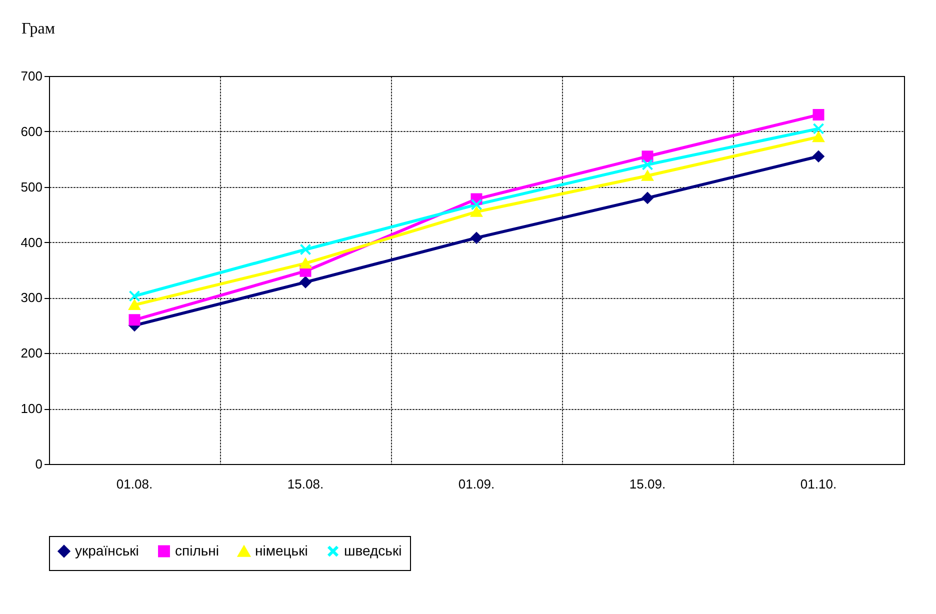  What do you see at coordinates (305, 484) in the screenshot?
I see `x-tick-label: 15.08.` at bounding box center [305, 484].